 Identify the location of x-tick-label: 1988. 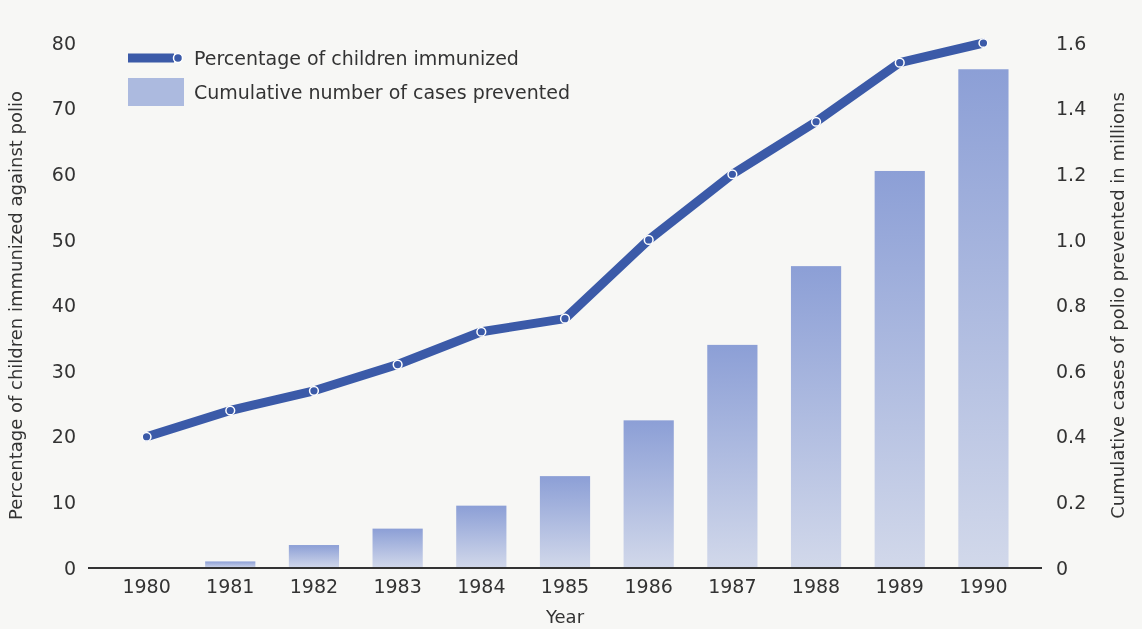
(816, 586).